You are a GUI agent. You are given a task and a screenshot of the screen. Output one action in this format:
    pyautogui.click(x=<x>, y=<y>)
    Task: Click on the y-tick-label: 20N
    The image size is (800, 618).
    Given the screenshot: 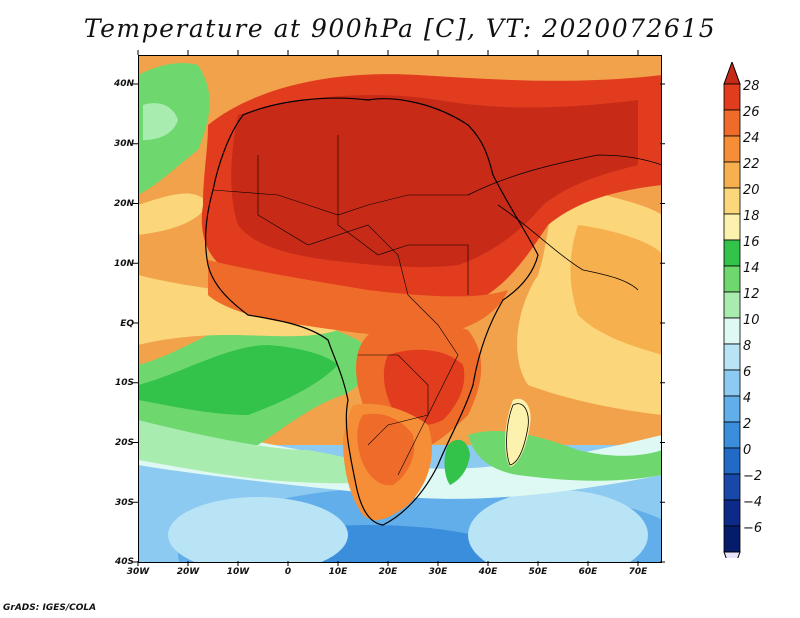 What is the action you would take?
    pyautogui.click(x=123, y=204)
    